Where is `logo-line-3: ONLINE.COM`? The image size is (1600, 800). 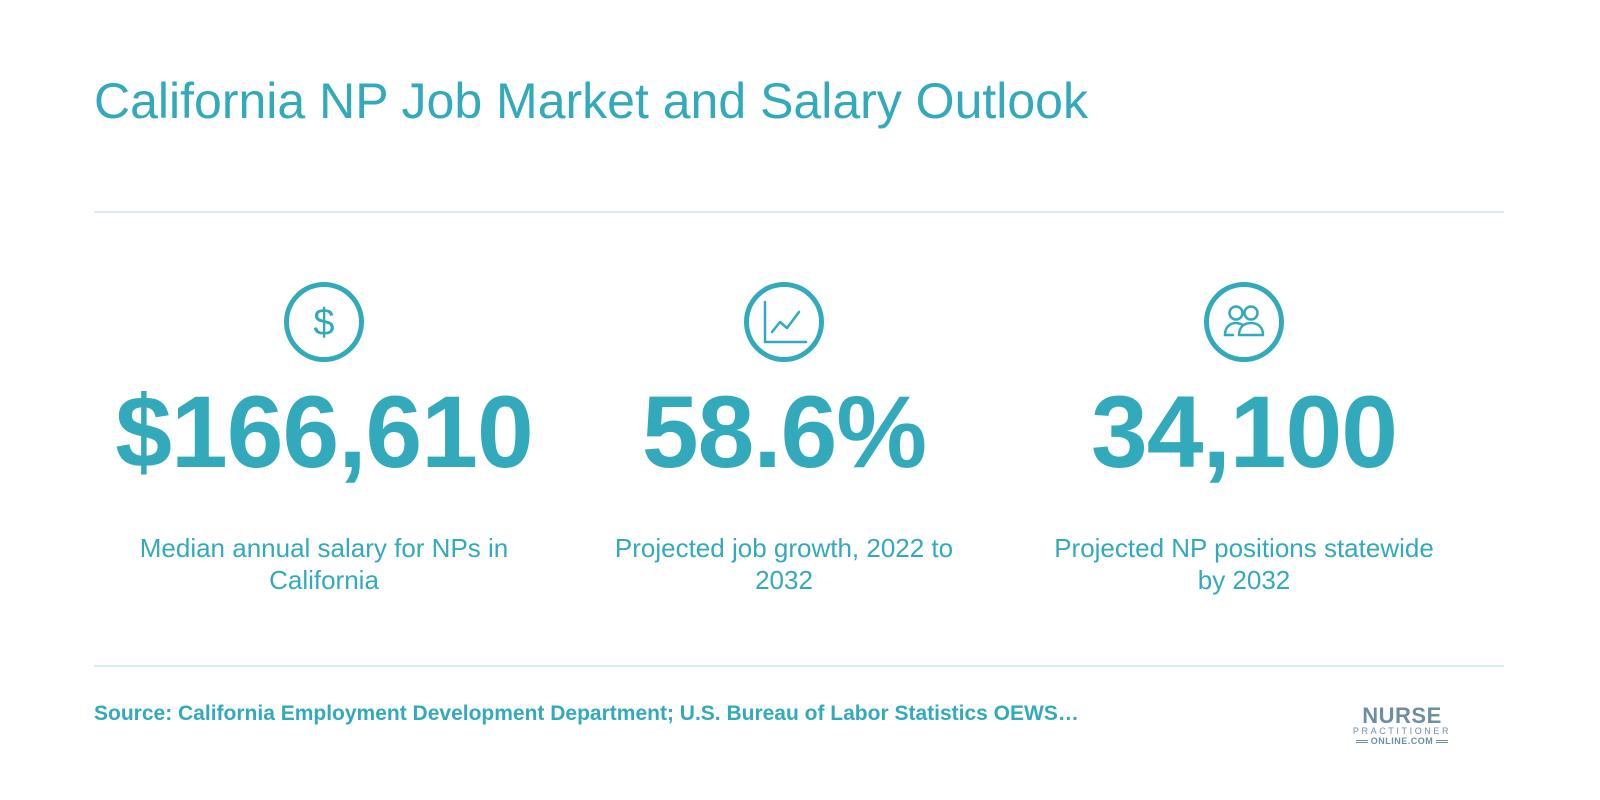 logo-line-3: ONLINE.COM is located at coordinates (1402, 741).